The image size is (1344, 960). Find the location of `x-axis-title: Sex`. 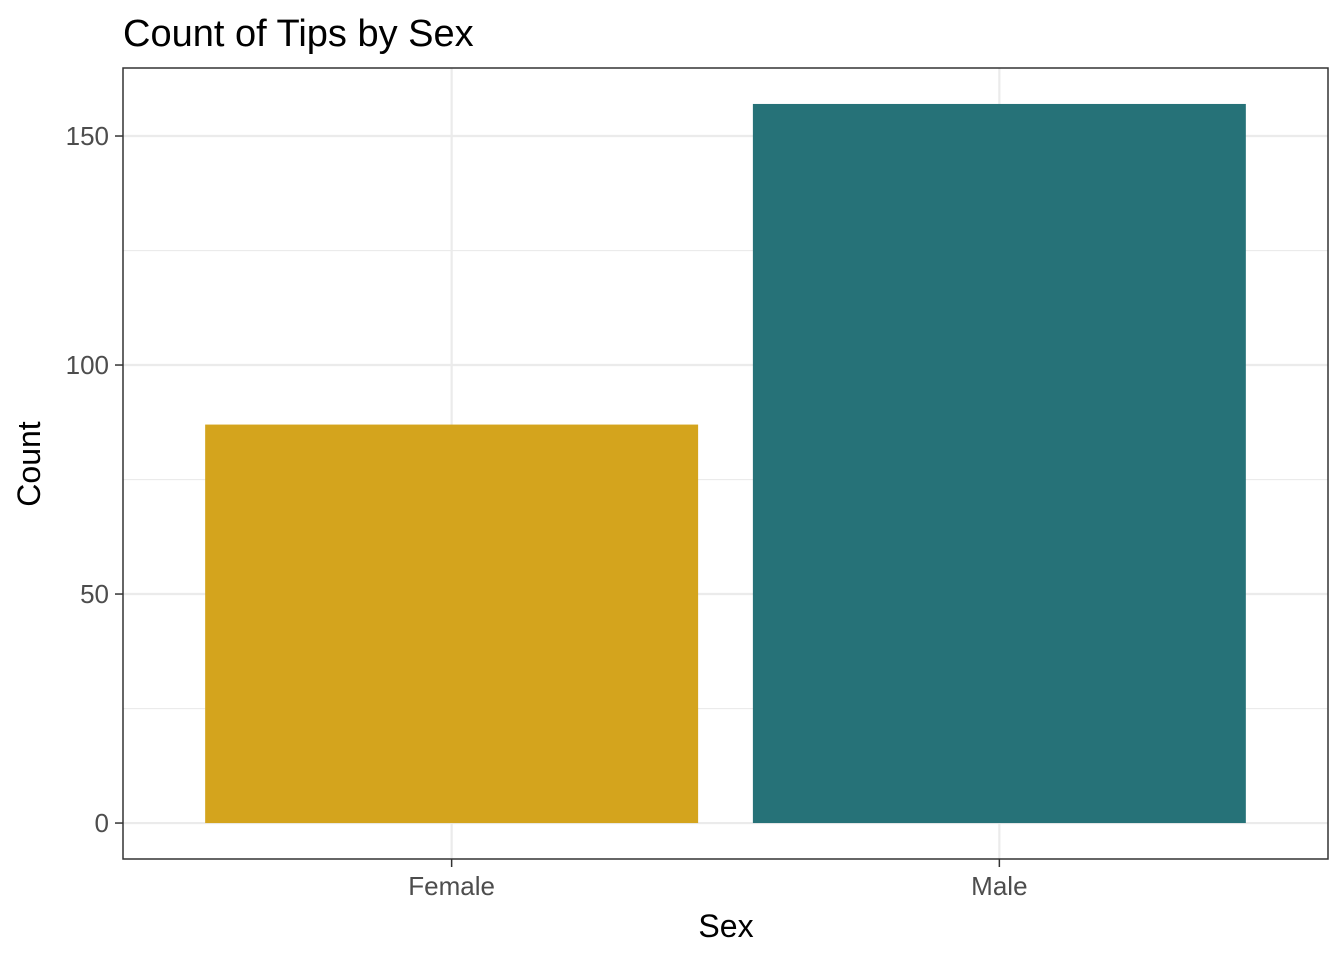

x-axis-title: Sex is located at coordinates (725, 926).